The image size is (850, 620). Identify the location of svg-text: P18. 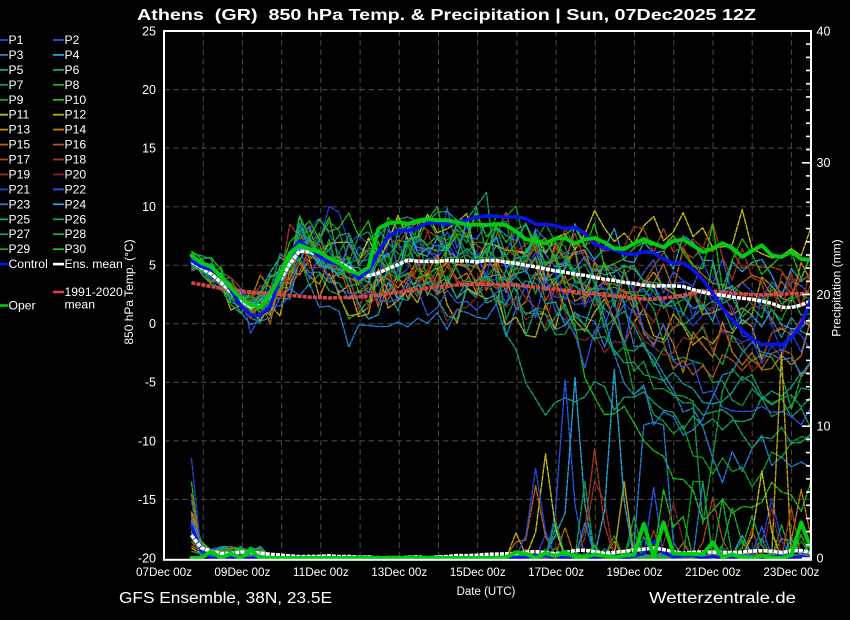
(76, 160).